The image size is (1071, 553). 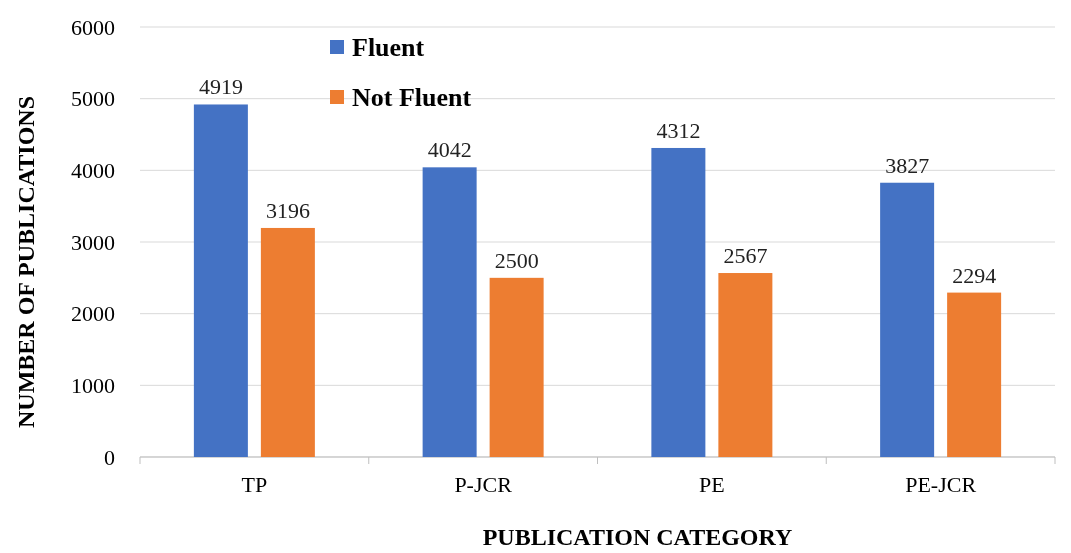 What do you see at coordinates (412, 98) in the screenshot?
I see `legend-label: Not Fluent` at bounding box center [412, 98].